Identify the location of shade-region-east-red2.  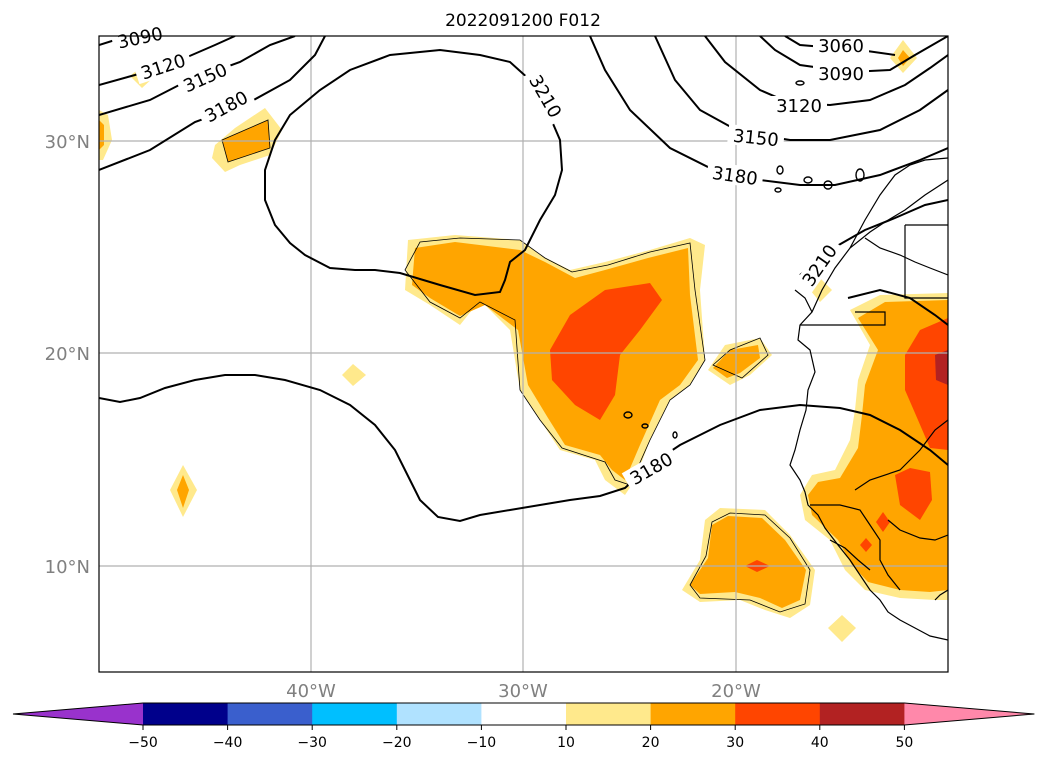
(913, 494).